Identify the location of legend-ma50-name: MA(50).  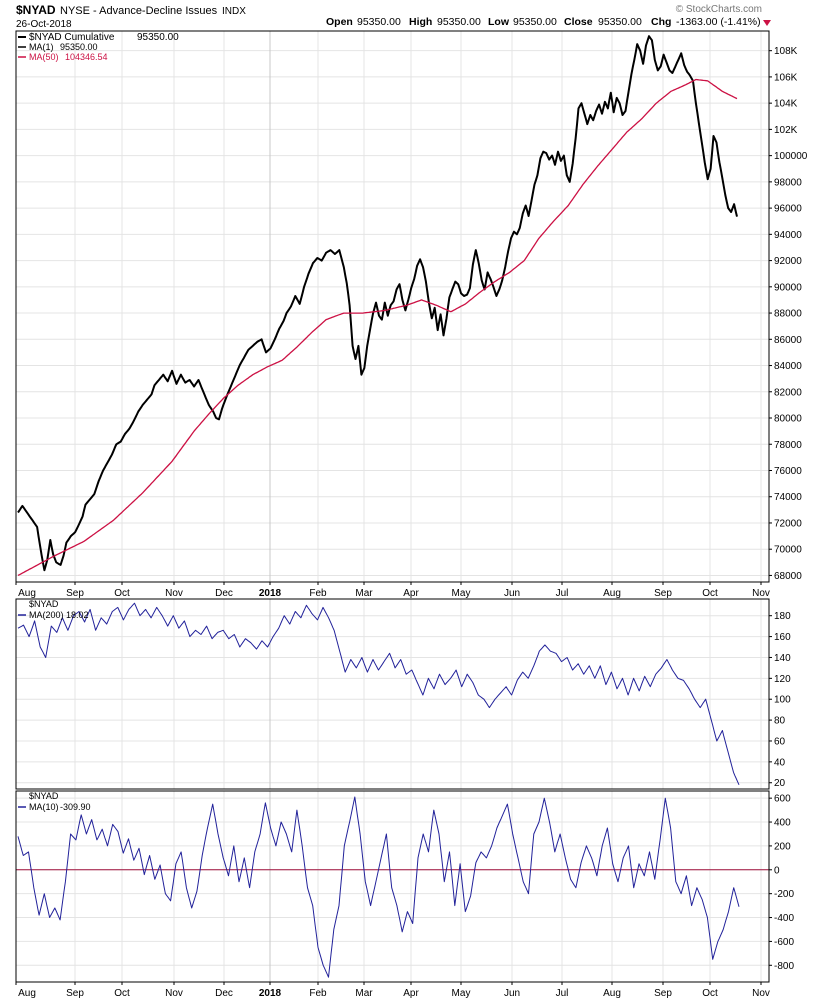
(44, 57).